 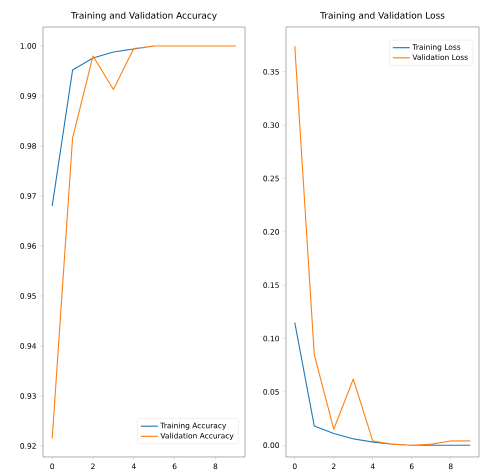 I want to click on chart-title: Training and Validation Accuracy, so click(x=143, y=16).